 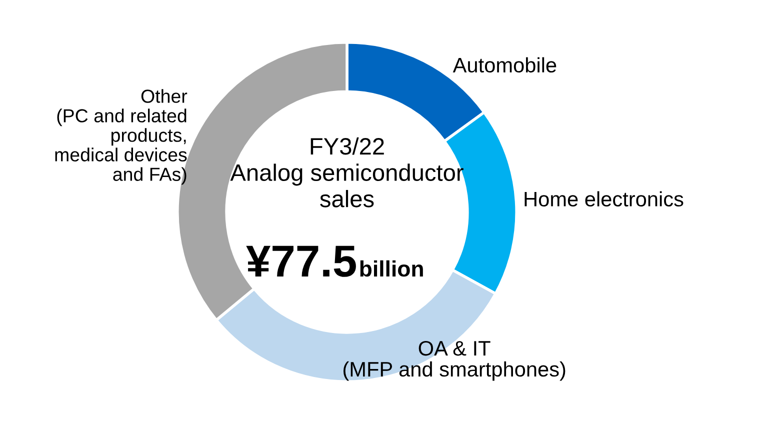 I want to click on slice-label: Home electronics, so click(x=604, y=199).